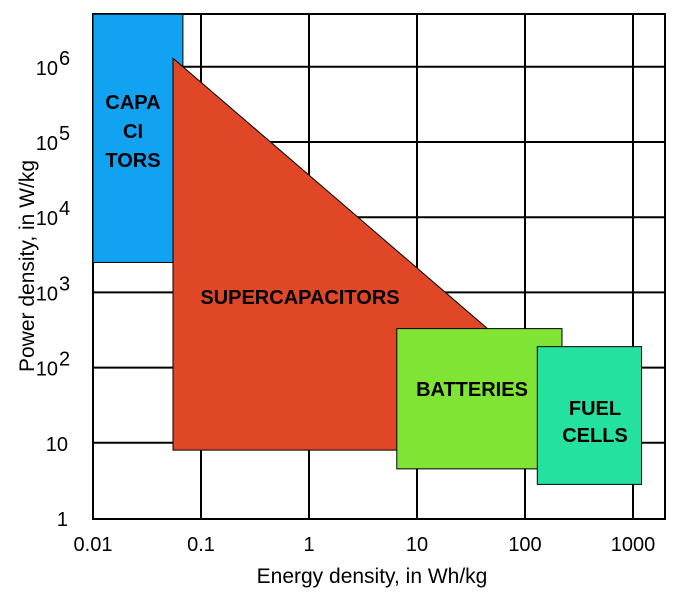  Describe the element at coordinates (64, 134) in the screenshot. I see `y-tick-exponent: 5` at that location.